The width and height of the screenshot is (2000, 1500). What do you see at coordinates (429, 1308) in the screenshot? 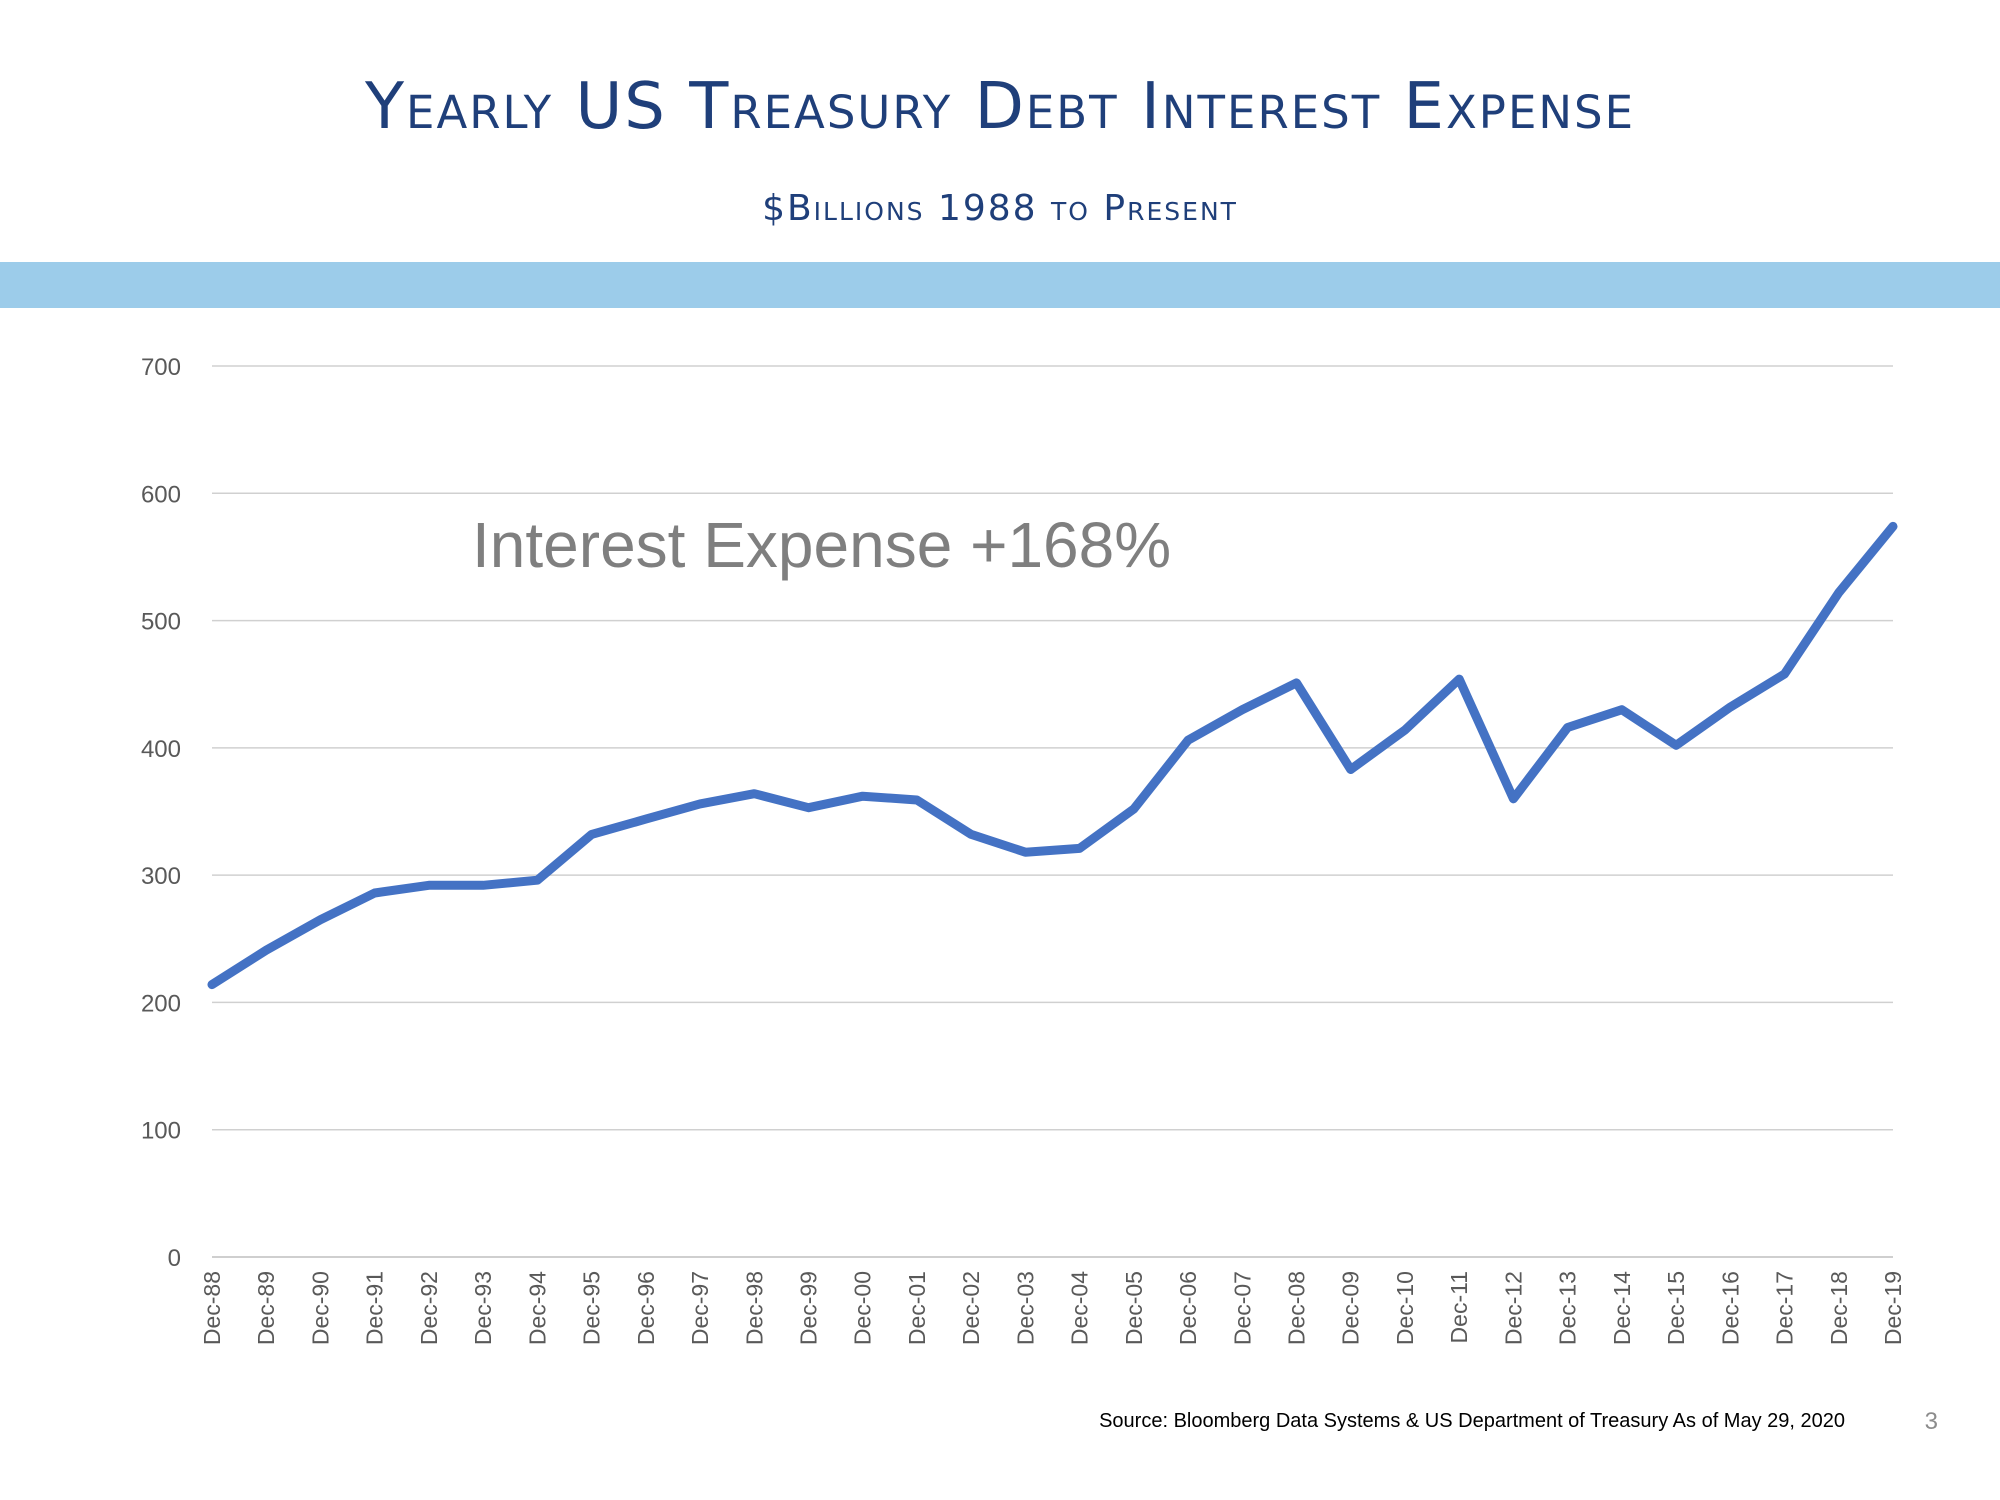
I see `x-tick-label: Dec-92` at bounding box center [429, 1308].